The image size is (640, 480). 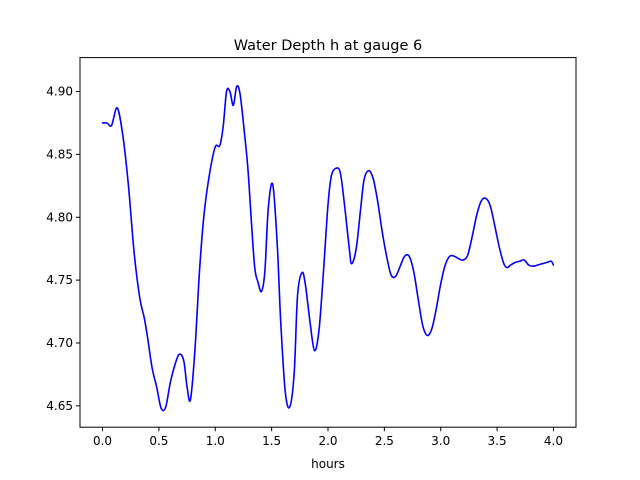 I want to click on y-tick-label: 4.70, so click(x=59, y=343).